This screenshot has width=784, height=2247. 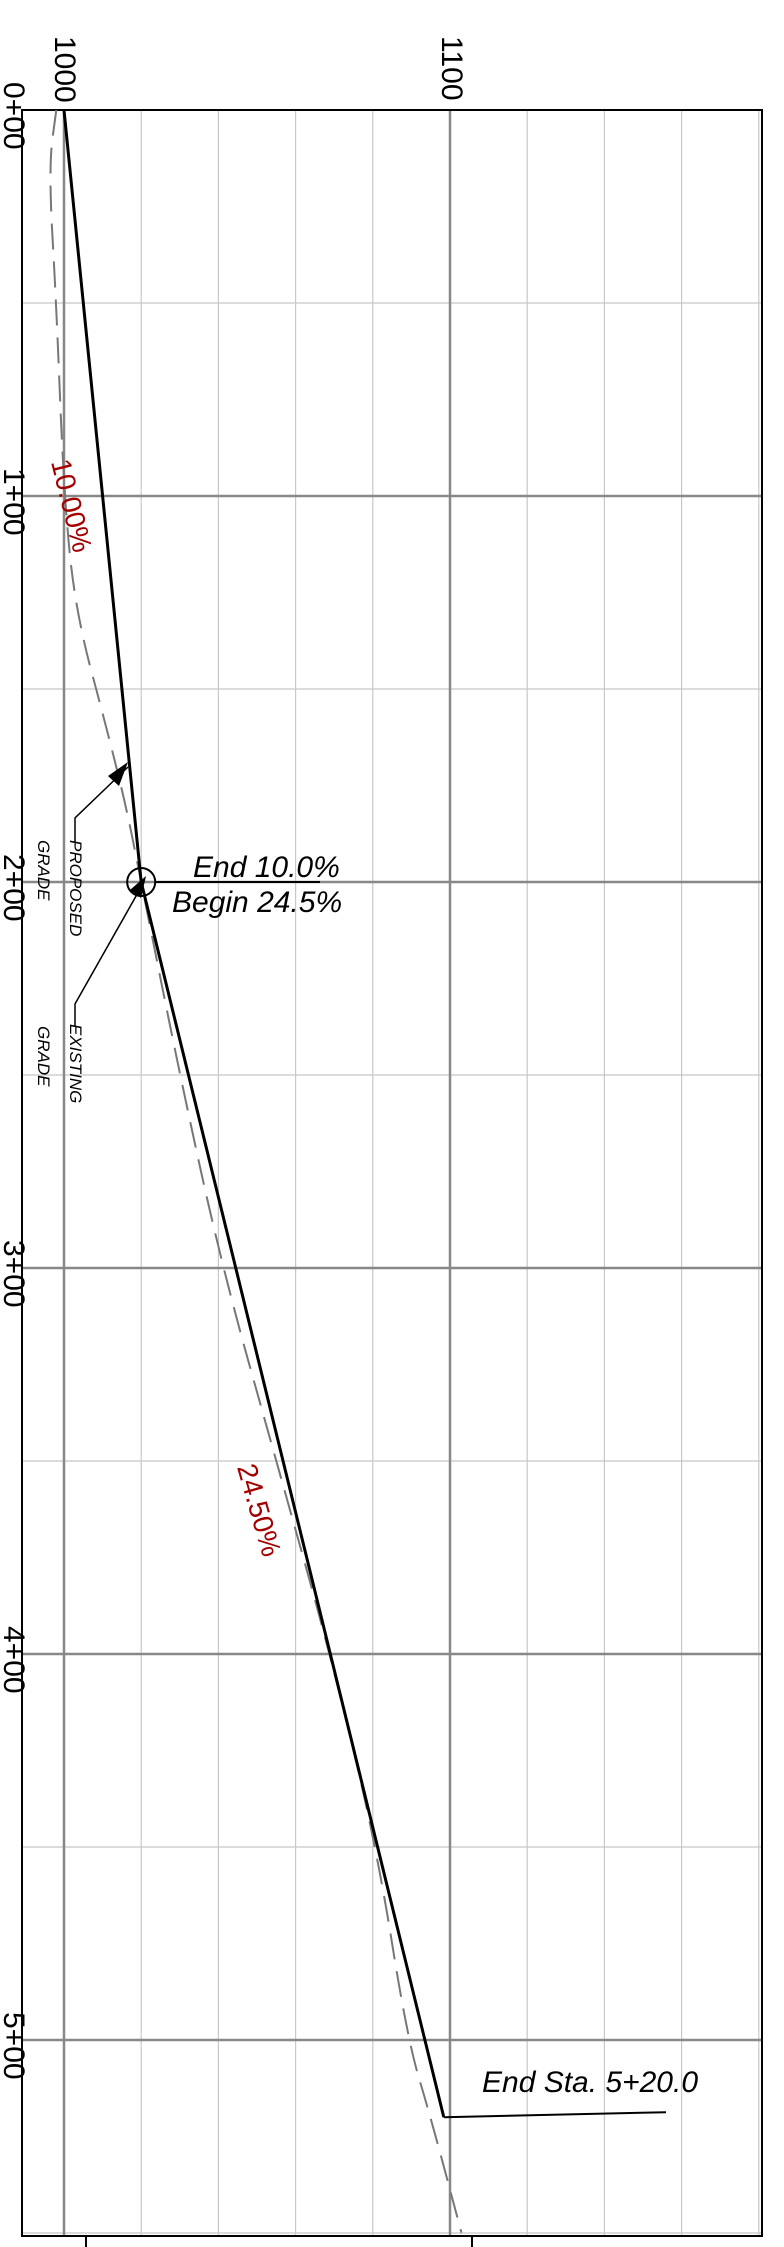 What do you see at coordinates (71, 506) in the screenshot?
I see `grade-label-10: 10.00%` at bounding box center [71, 506].